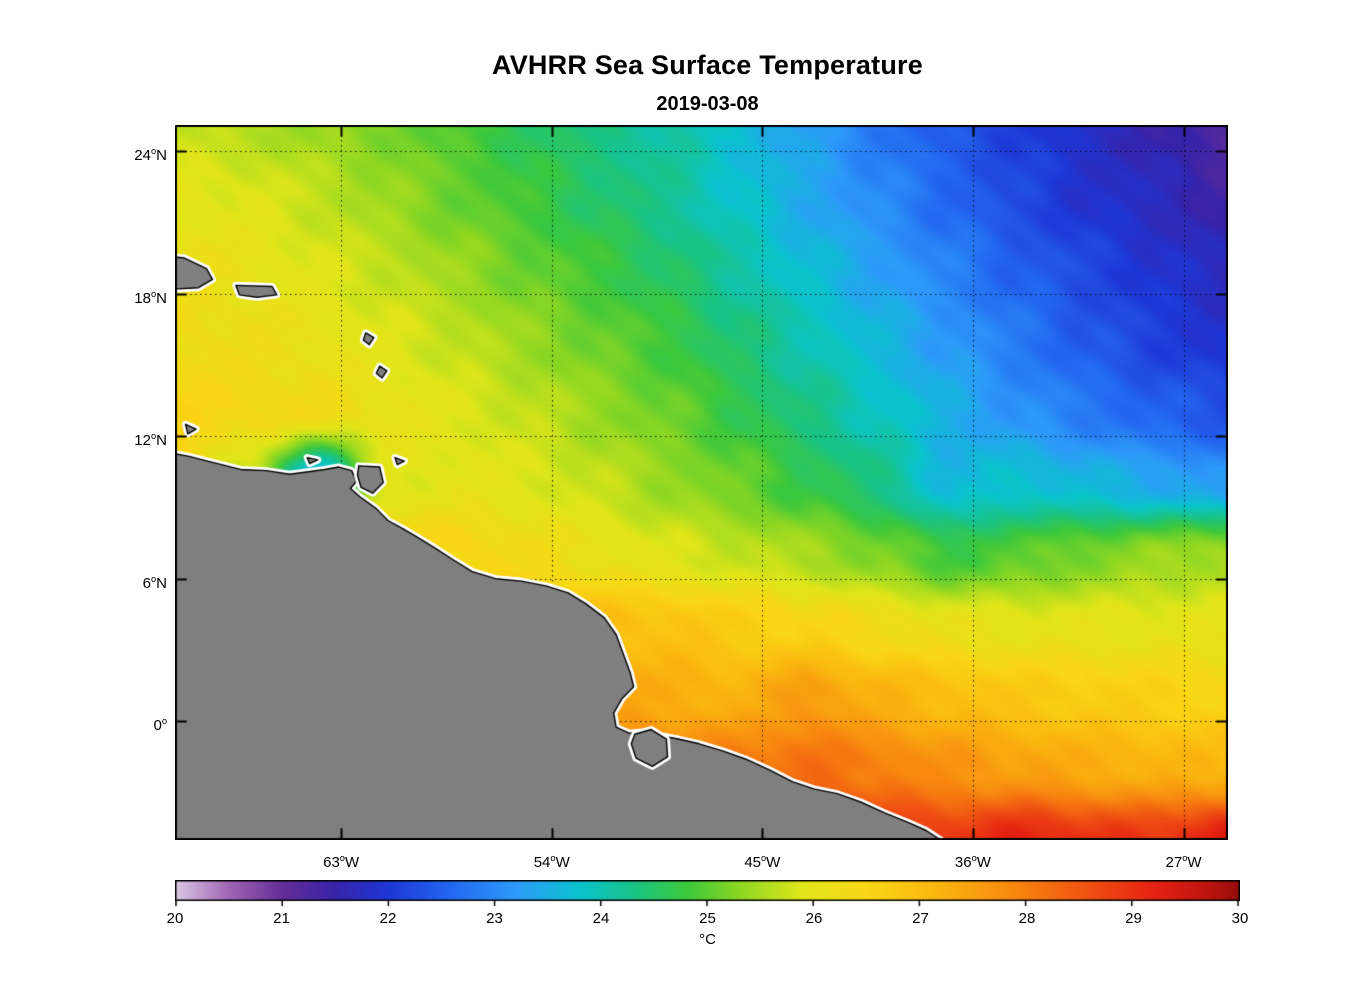 This screenshot has width=1356, height=1000. Describe the element at coordinates (150, 297) in the screenshot. I see `lat-tick-label: 18oN` at that location.